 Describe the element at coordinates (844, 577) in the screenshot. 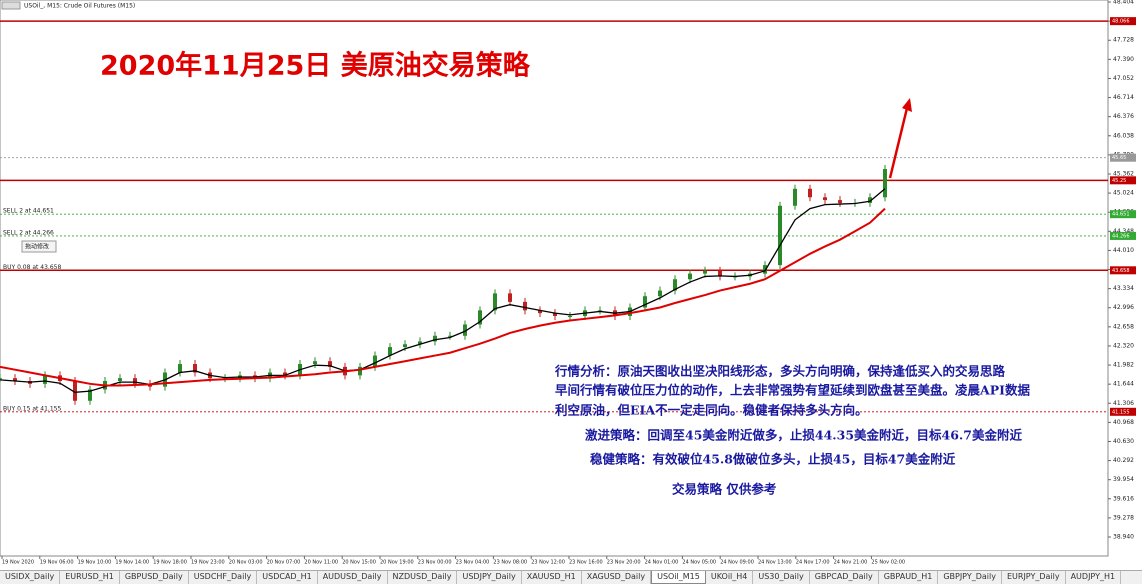

I see `tab: GBPCAD_Daily` at that location.